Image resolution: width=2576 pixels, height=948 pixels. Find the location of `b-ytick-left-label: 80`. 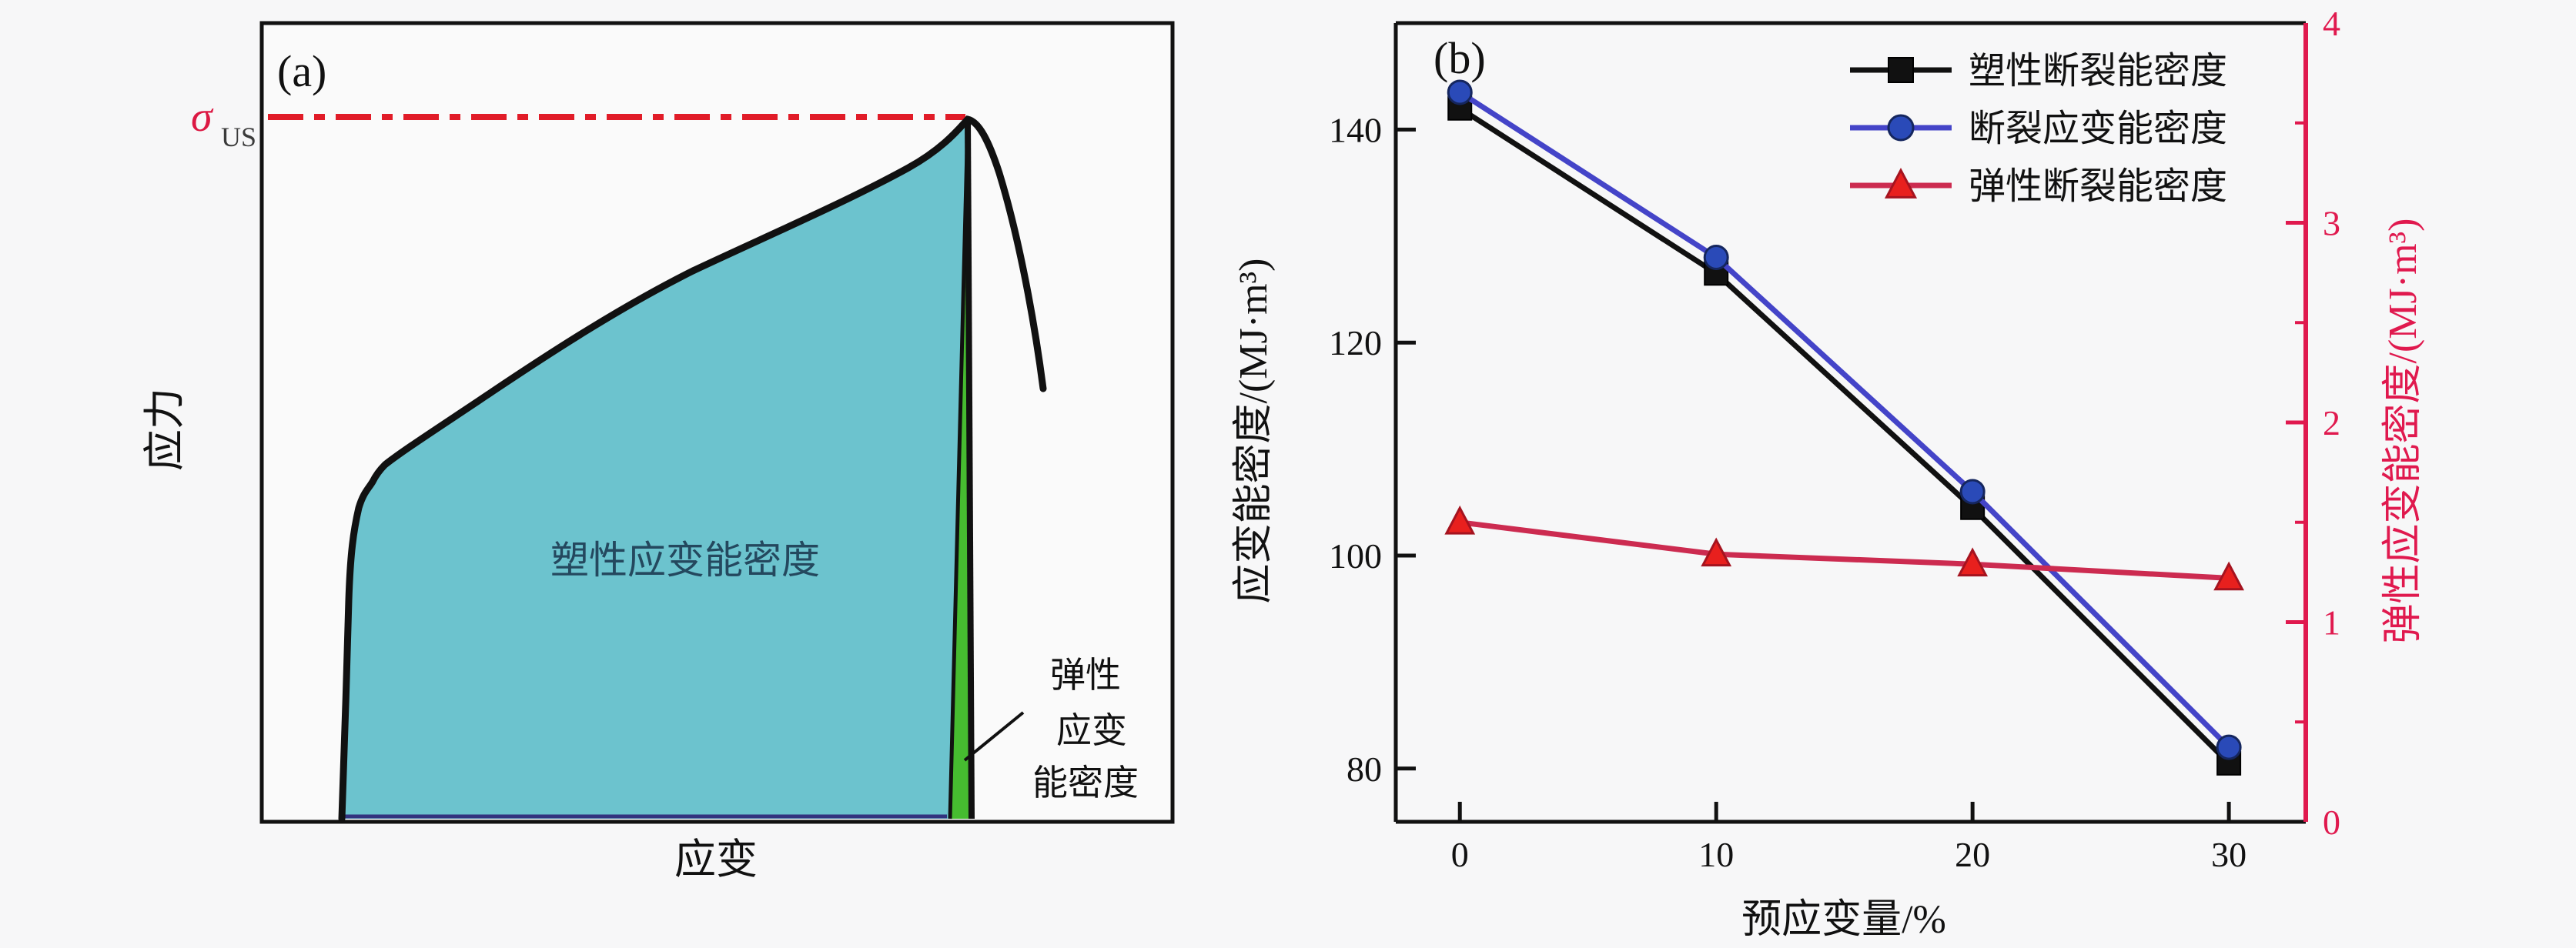

b-ytick-left-label: 80 is located at coordinates (1364, 769).